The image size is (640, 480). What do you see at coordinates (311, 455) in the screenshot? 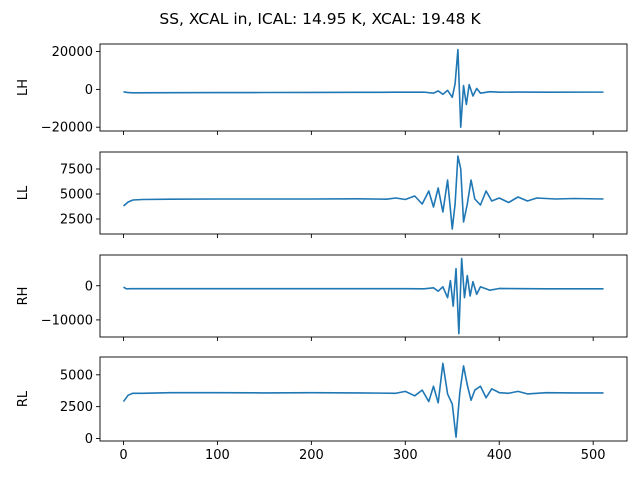
I see `x-tick-label: 200` at bounding box center [311, 455].